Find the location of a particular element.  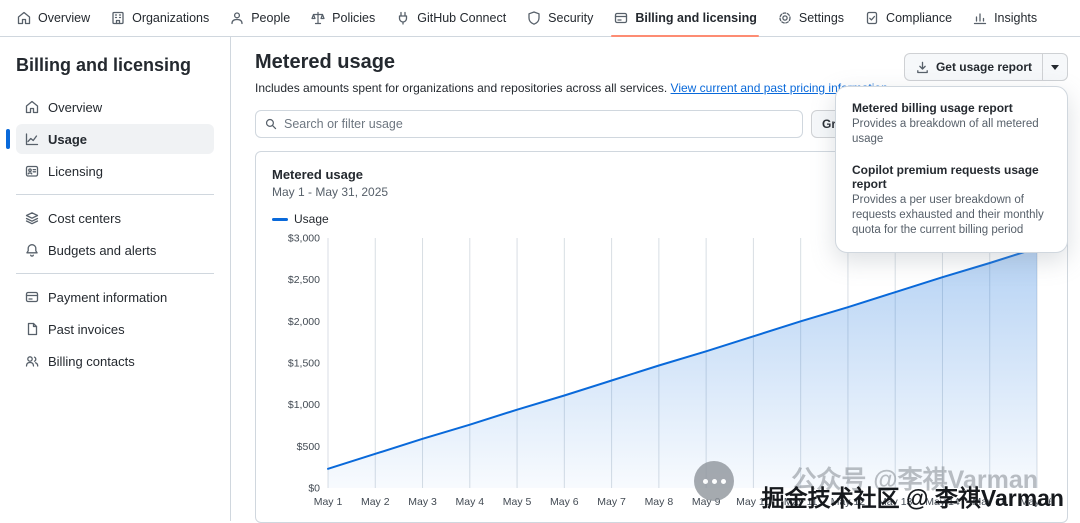

search-icon is located at coordinates (271, 124).